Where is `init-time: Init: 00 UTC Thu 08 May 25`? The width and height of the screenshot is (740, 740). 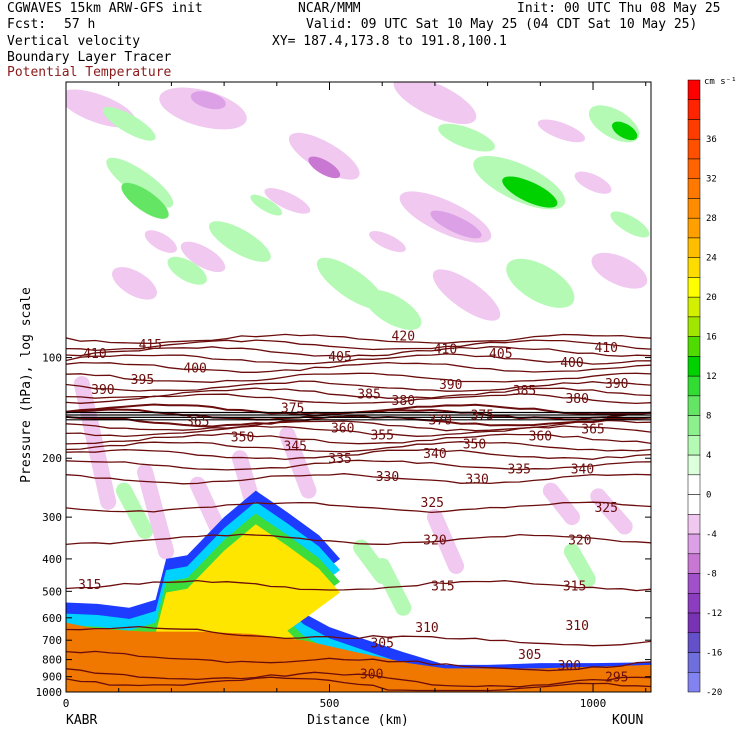 init-time: Init: 00 UTC Thu 08 May 25 is located at coordinates (619, 8).